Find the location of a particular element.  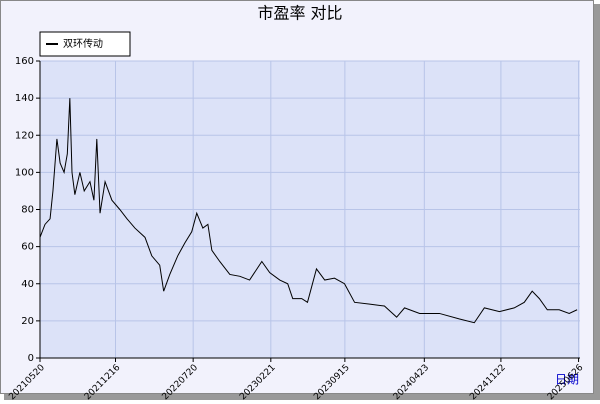

legend: 双环传动 is located at coordinates (85, 44).